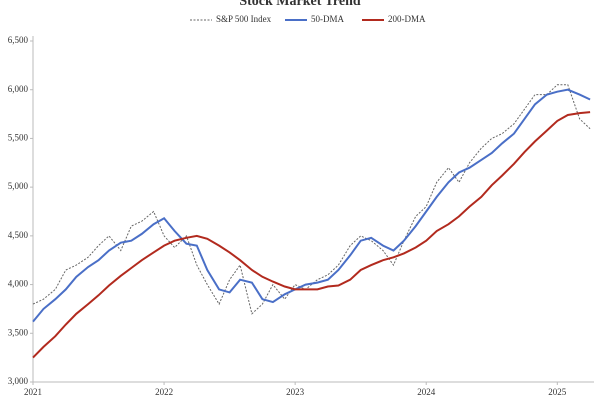  What do you see at coordinates (244, 19) in the screenshot?
I see `legend-label: S&P 500 Index` at bounding box center [244, 19].